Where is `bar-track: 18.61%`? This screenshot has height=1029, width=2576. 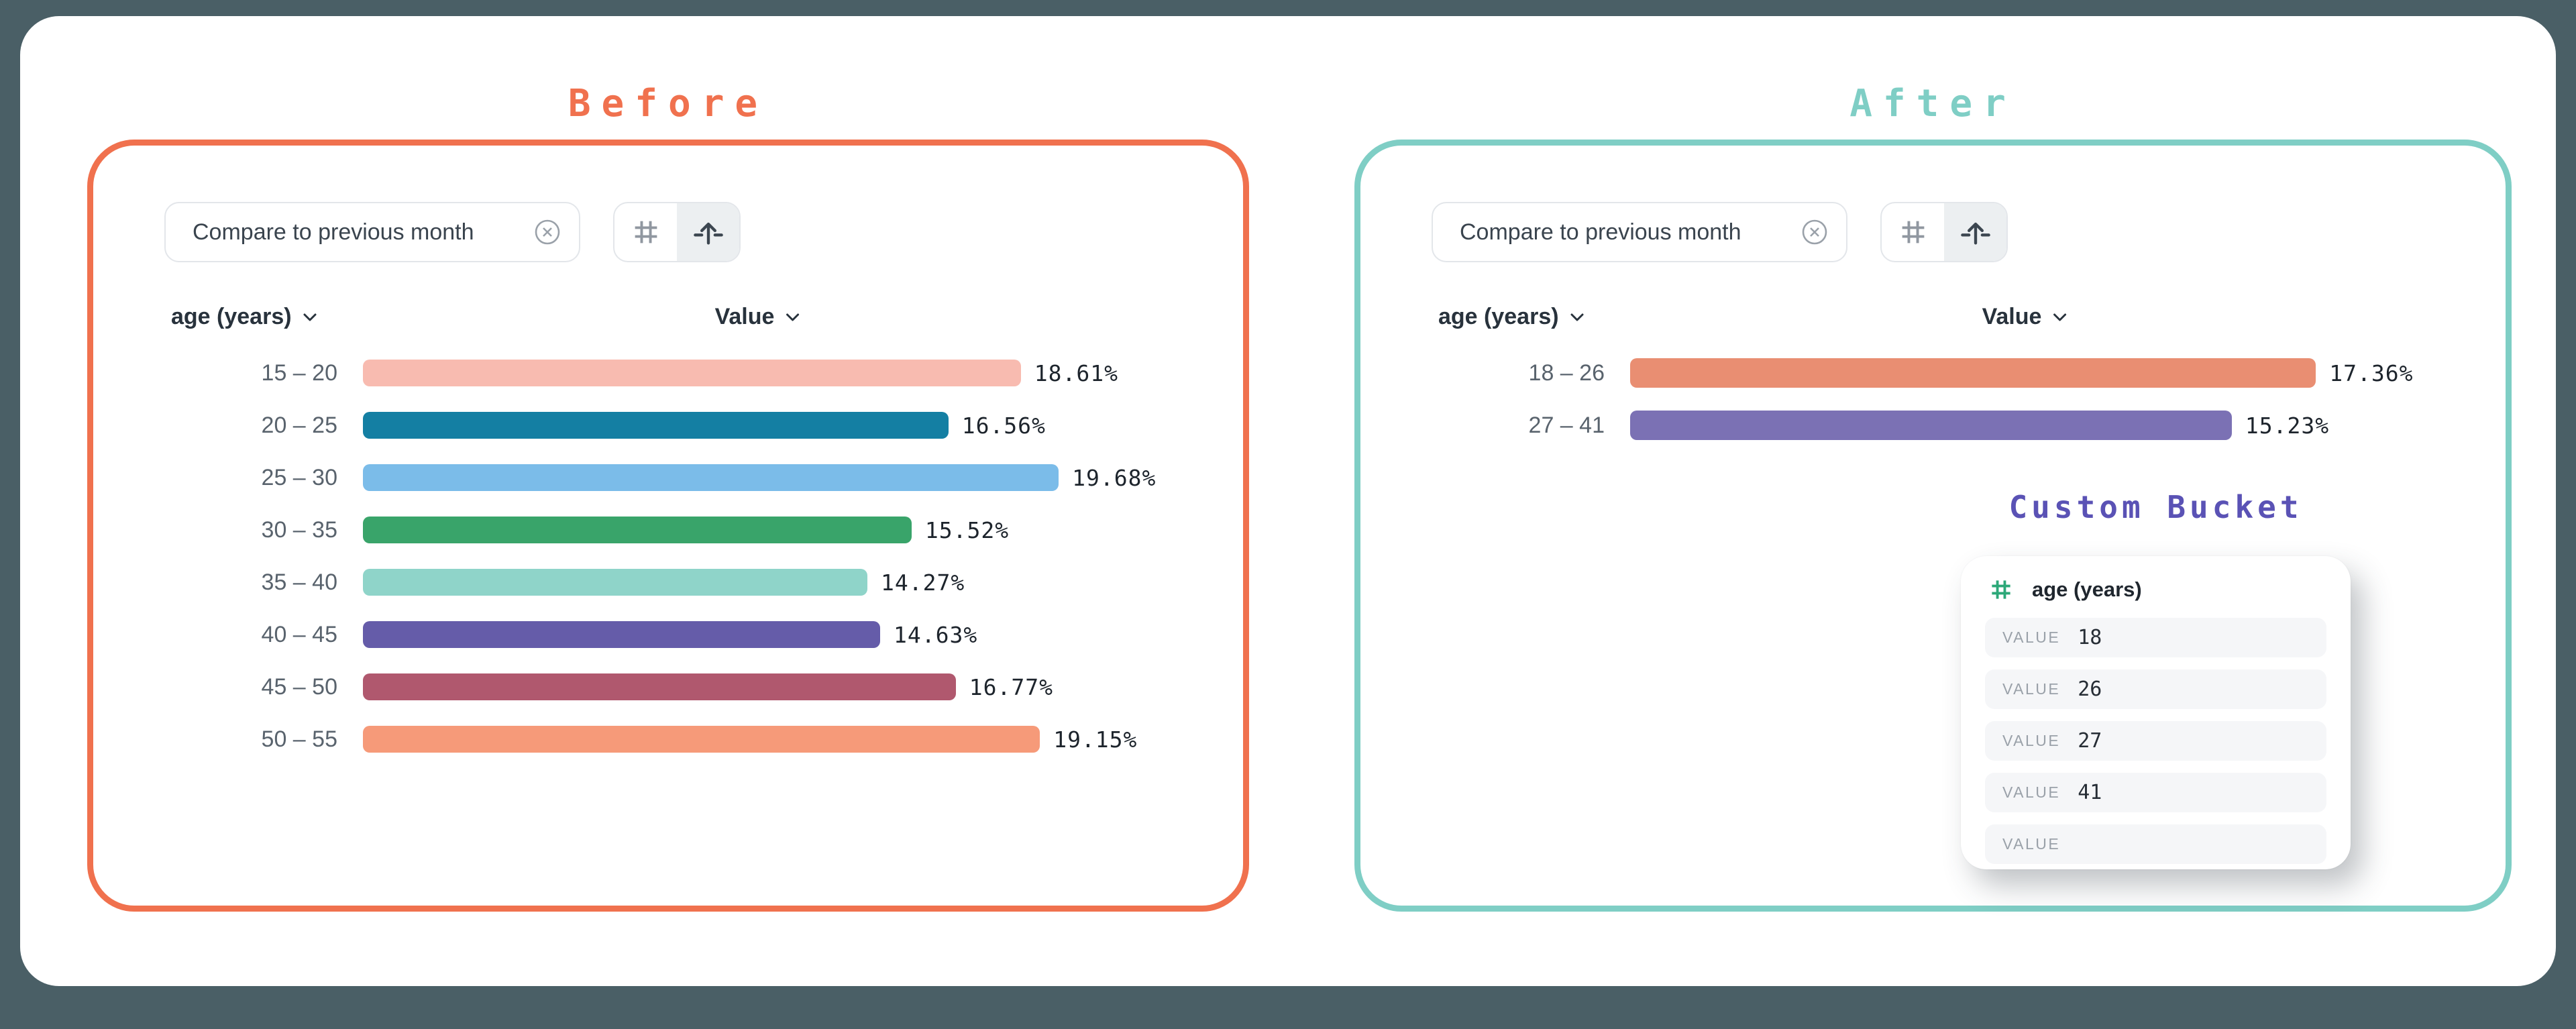
bar-track: 18.61% is located at coordinates (740, 373).